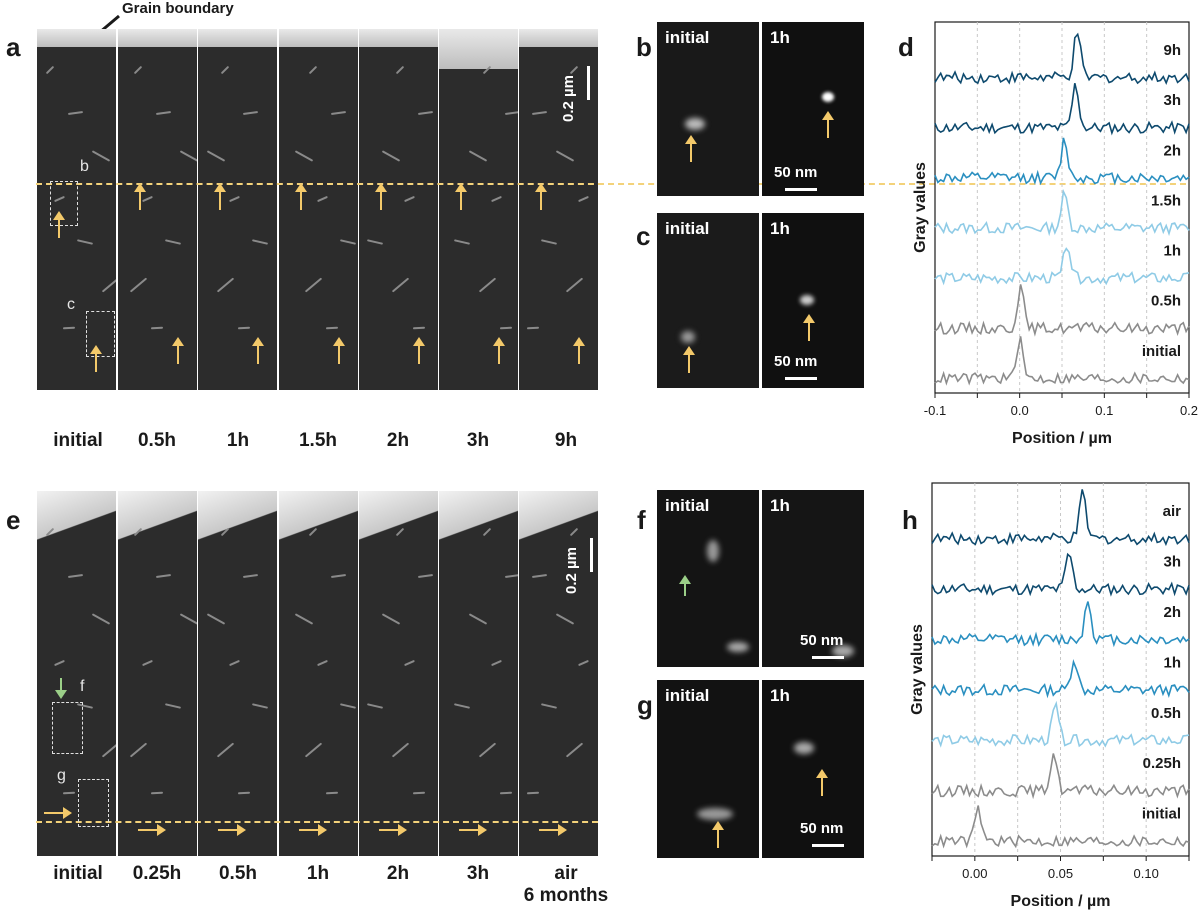 Image resolution: width=1200 pixels, height=915 pixels. What do you see at coordinates (796, 172) in the screenshot?
I see `panel-b-scale-text: 50 nm` at bounding box center [796, 172].